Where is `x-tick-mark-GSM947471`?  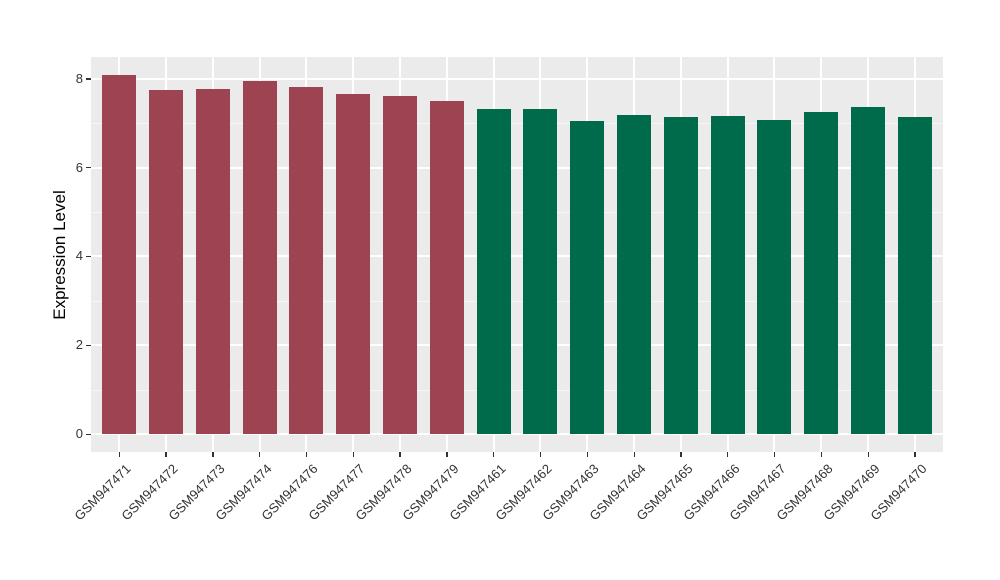 x-tick-mark-GSM947471 is located at coordinates (119, 454).